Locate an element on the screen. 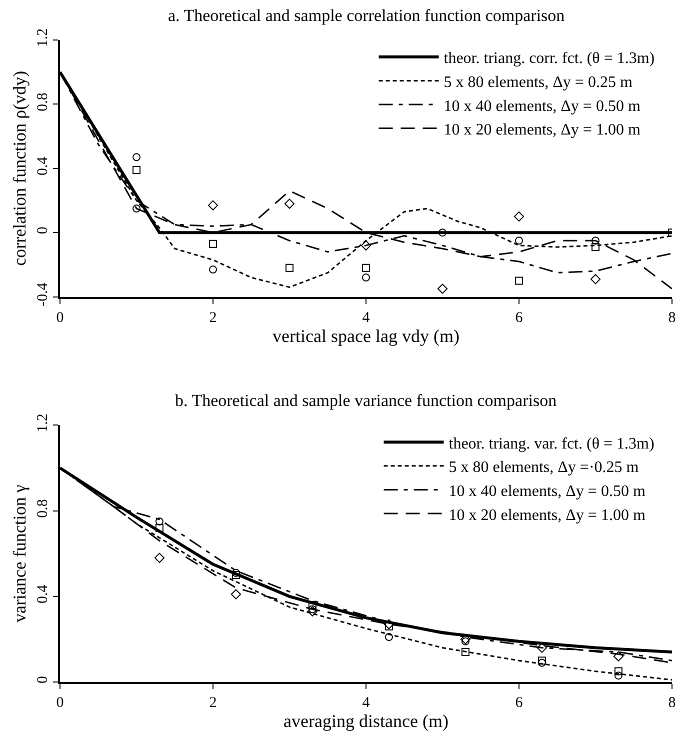 Image resolution: width=697 pixels, height=740 pixels. legend-label: theor. triang. var. fct. (θ = 1.3m) is located at coordinates (551, 443).